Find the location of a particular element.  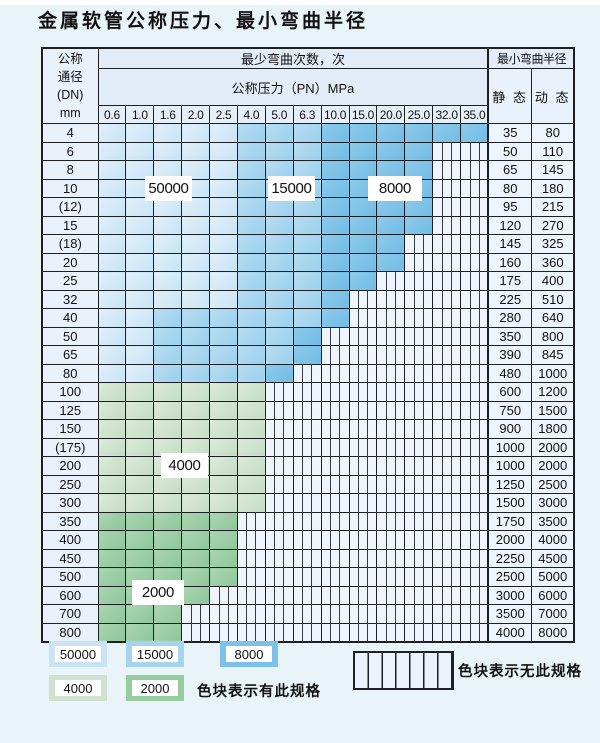

dynamic-value-cell: 180 is located at coordinates (552, 188).